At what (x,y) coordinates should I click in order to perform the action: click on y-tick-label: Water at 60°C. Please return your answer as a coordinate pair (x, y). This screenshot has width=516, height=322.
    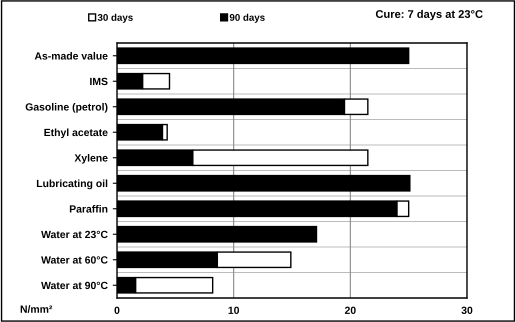
    Looking at the image, I should click on (74, 260).